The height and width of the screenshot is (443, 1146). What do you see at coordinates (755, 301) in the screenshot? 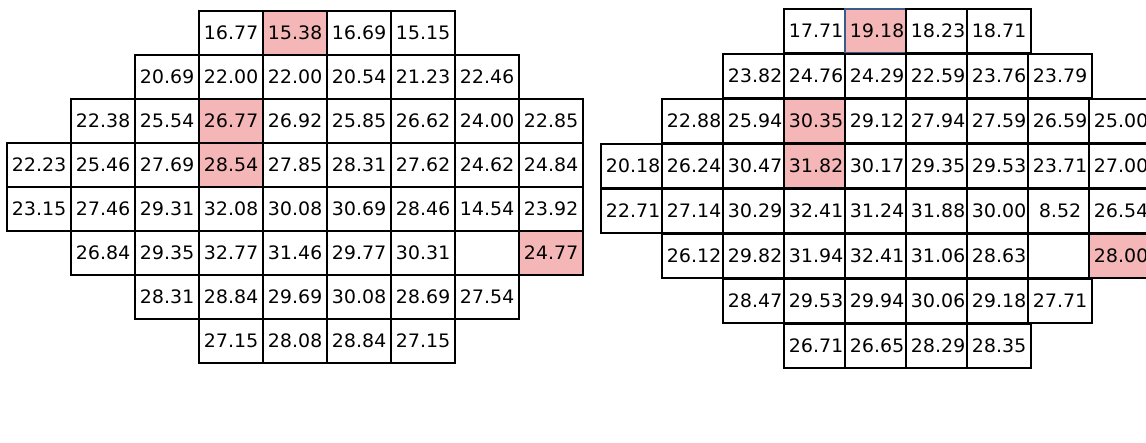
I see `grid-cell: 28.47` at bounding box center [755, 301].